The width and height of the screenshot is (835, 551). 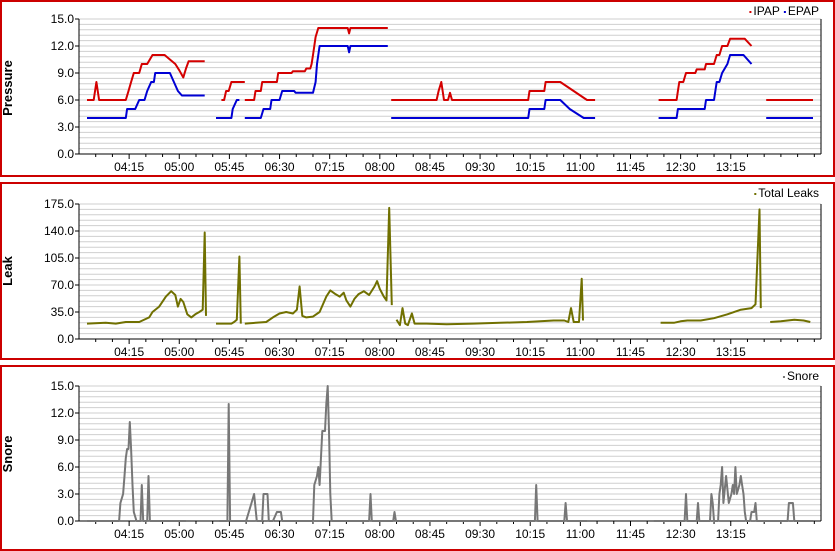 I want to click on y-axis-title: Pressure, so click(x=7, y=88).